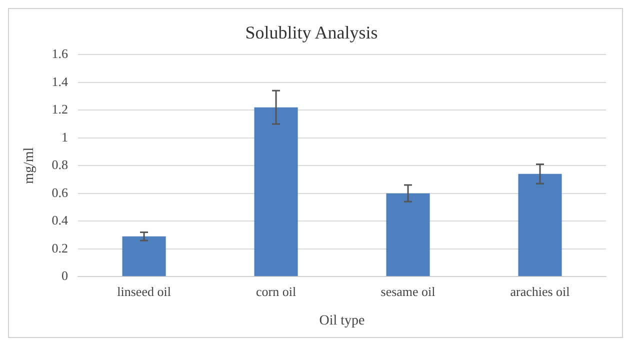  I want to click on y-tick-label: 0.4, so click(60, 220).